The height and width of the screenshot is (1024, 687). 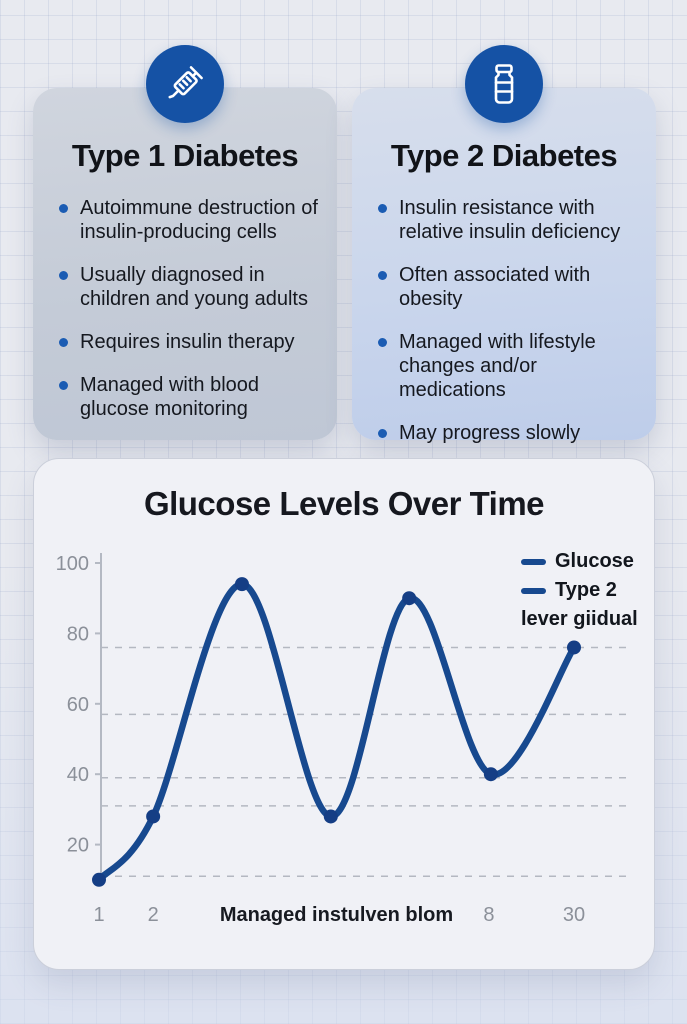 I want to click on medicine-bottle-icon, so click(x=504, y=84).